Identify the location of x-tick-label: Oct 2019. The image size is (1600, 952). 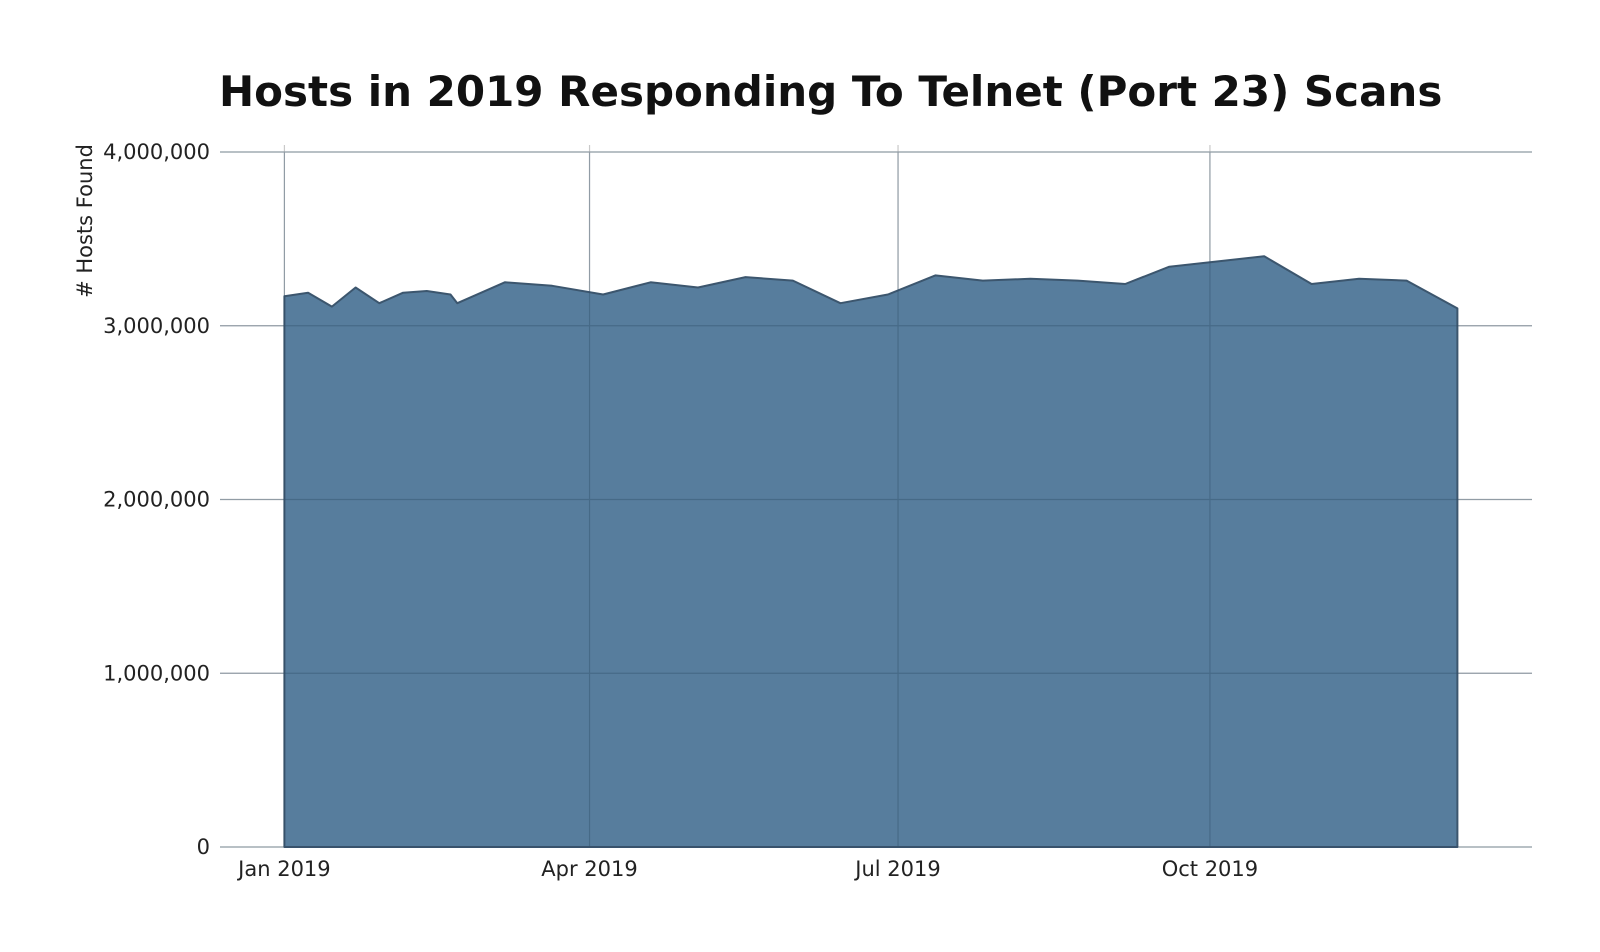
(1210, 869).